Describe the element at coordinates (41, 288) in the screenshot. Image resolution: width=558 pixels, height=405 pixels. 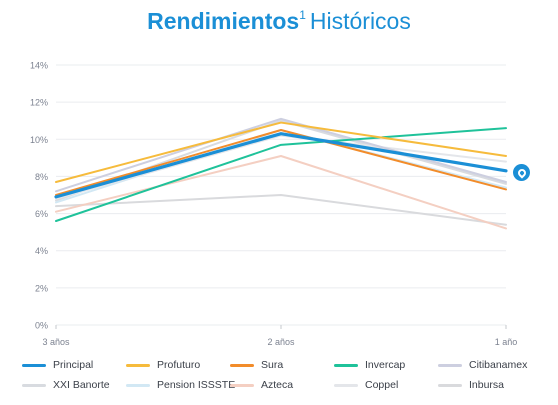
I see `y-tick-label: 2%` at that location.